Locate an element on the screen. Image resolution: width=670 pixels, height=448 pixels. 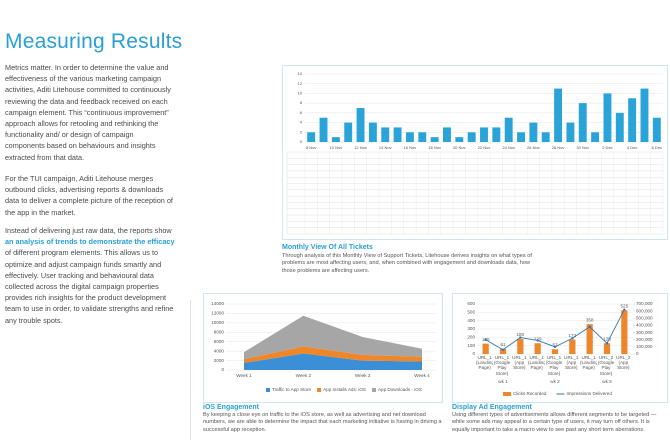
x-tick-label: 30 Nov is located at coordinates (582, 147).